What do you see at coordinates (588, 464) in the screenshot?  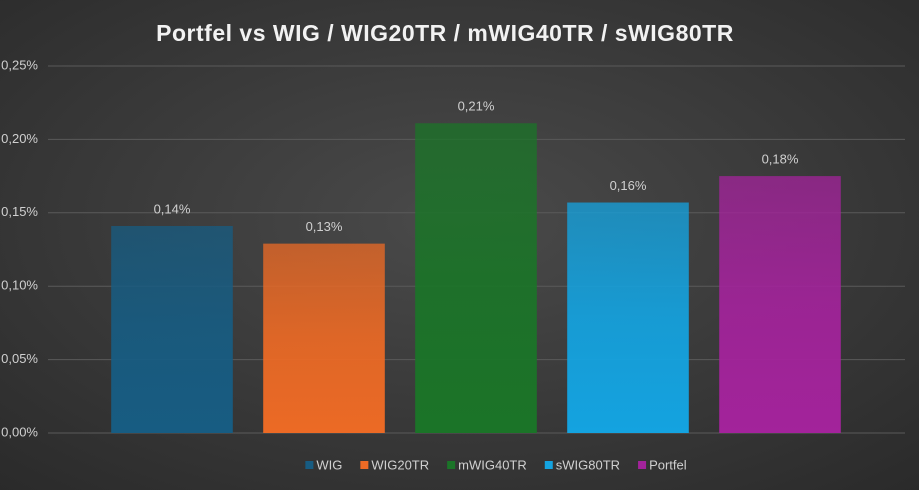 I see `legend-label: sWIG80TR` at bounding box center [588, 464].